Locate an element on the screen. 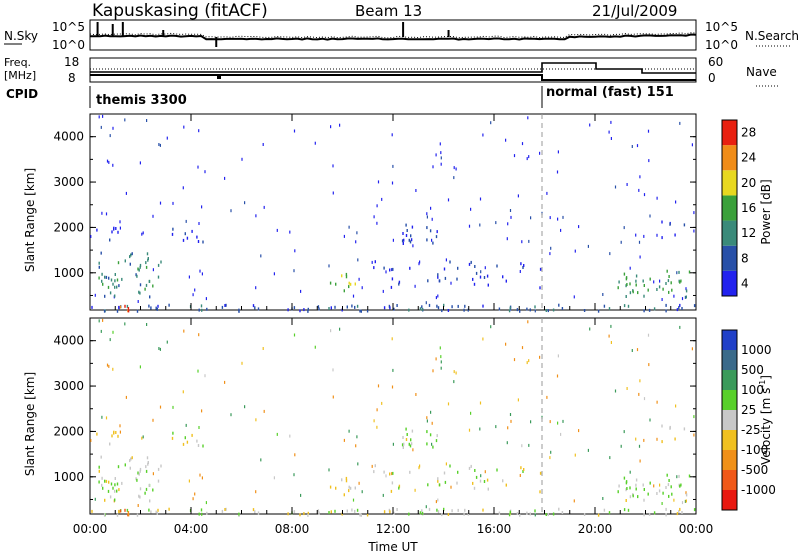 This screenshot has height=554, width=800. power-colorbar-label: 20 is located at coordinates (748, 183).